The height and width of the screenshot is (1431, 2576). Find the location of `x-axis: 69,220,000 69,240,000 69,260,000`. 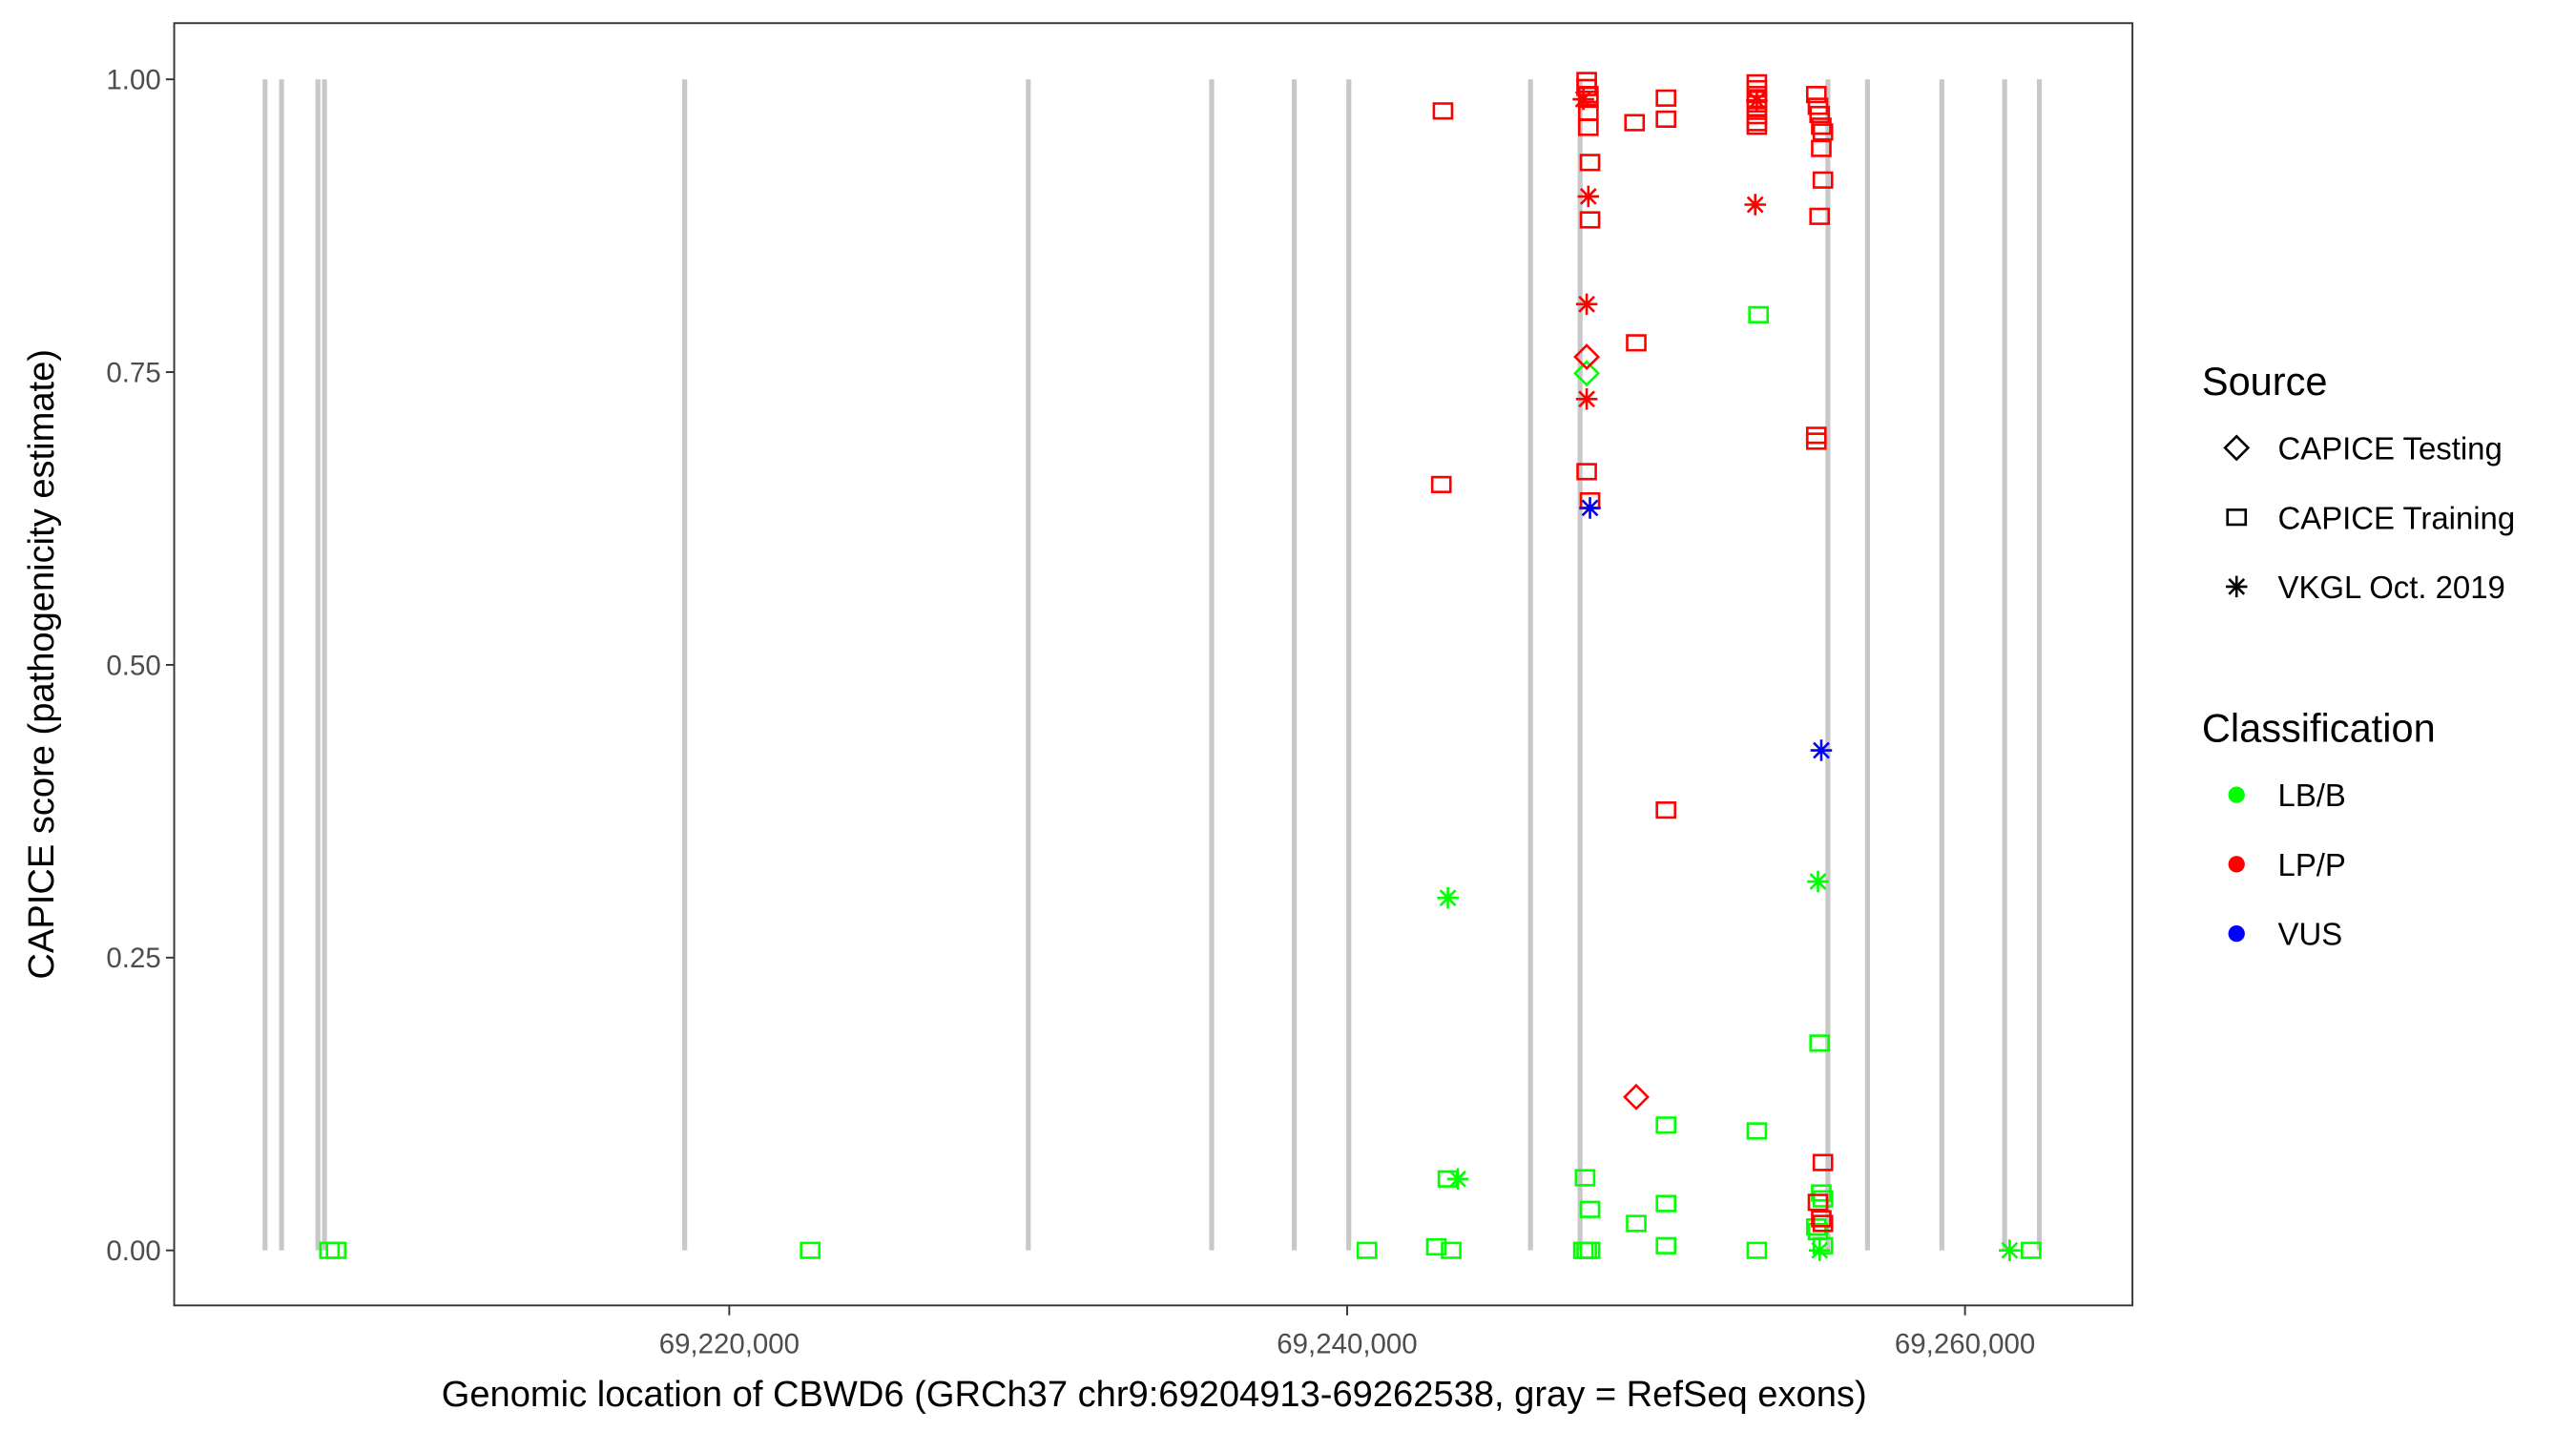

x-axis: 69,220,000 69,240,000 69,260,000 is located at coordinates (1347, 1332).